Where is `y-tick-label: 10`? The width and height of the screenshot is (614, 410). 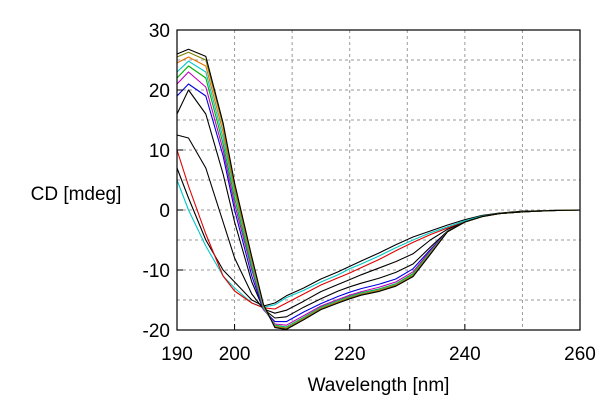 y-tick-label: 10 is located at coordinates (159, 151).